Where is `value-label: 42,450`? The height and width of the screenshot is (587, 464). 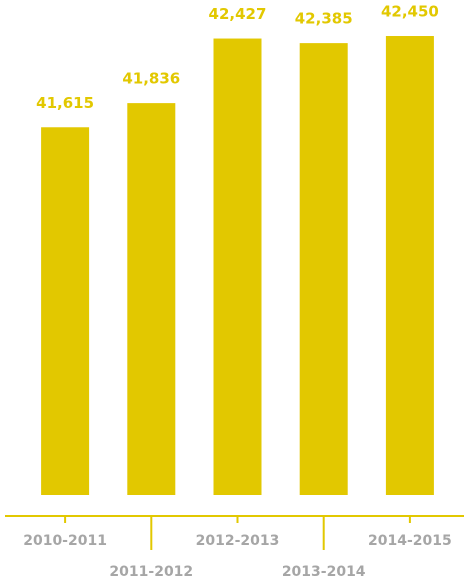
value-label: 42,450 is located at coordinates (410, 12).